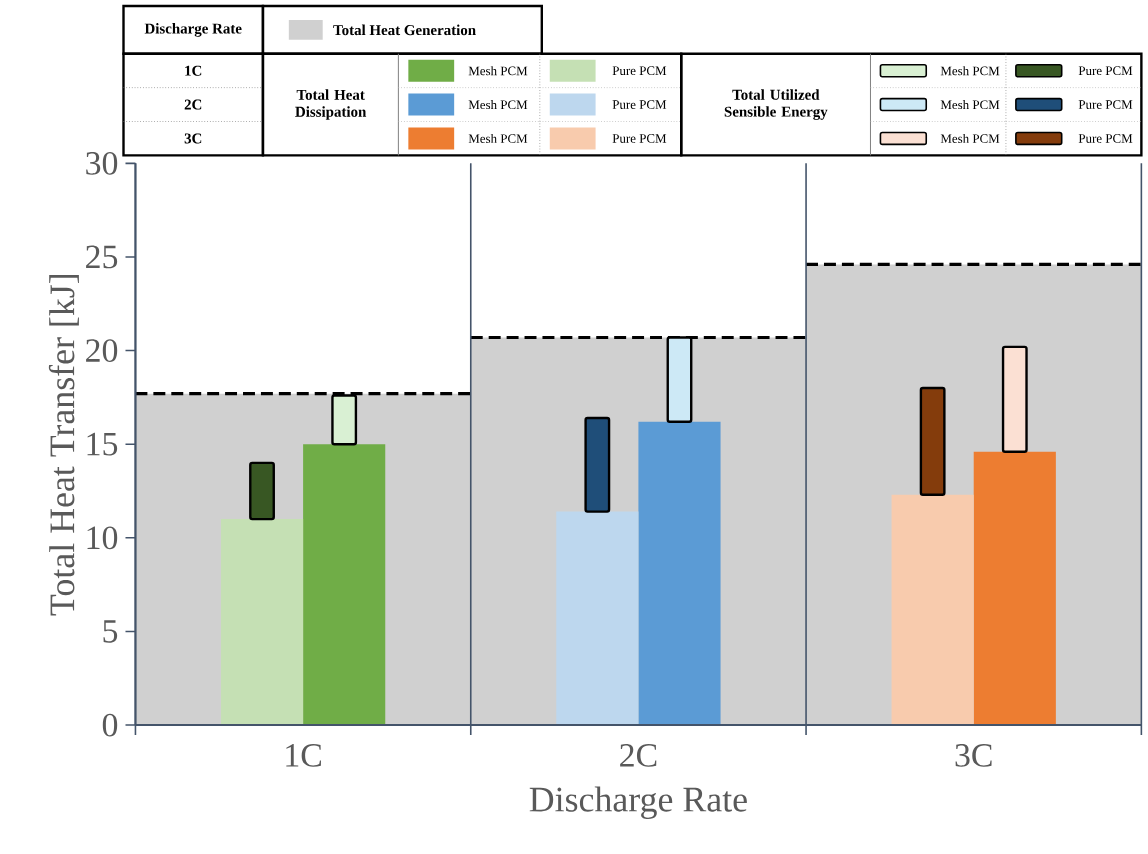 This screenshot has width=1148, height=854. What do you see at coordinates (638, 802) in the screenshot?
I see `x-axis-title: Discharge Rate` at bounding box center [638, 802].